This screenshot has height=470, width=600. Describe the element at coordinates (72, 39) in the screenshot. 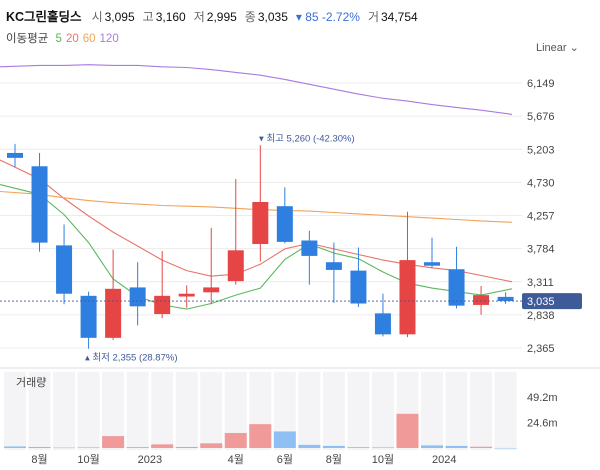

I see `ma-legend-item: 20` at that location.